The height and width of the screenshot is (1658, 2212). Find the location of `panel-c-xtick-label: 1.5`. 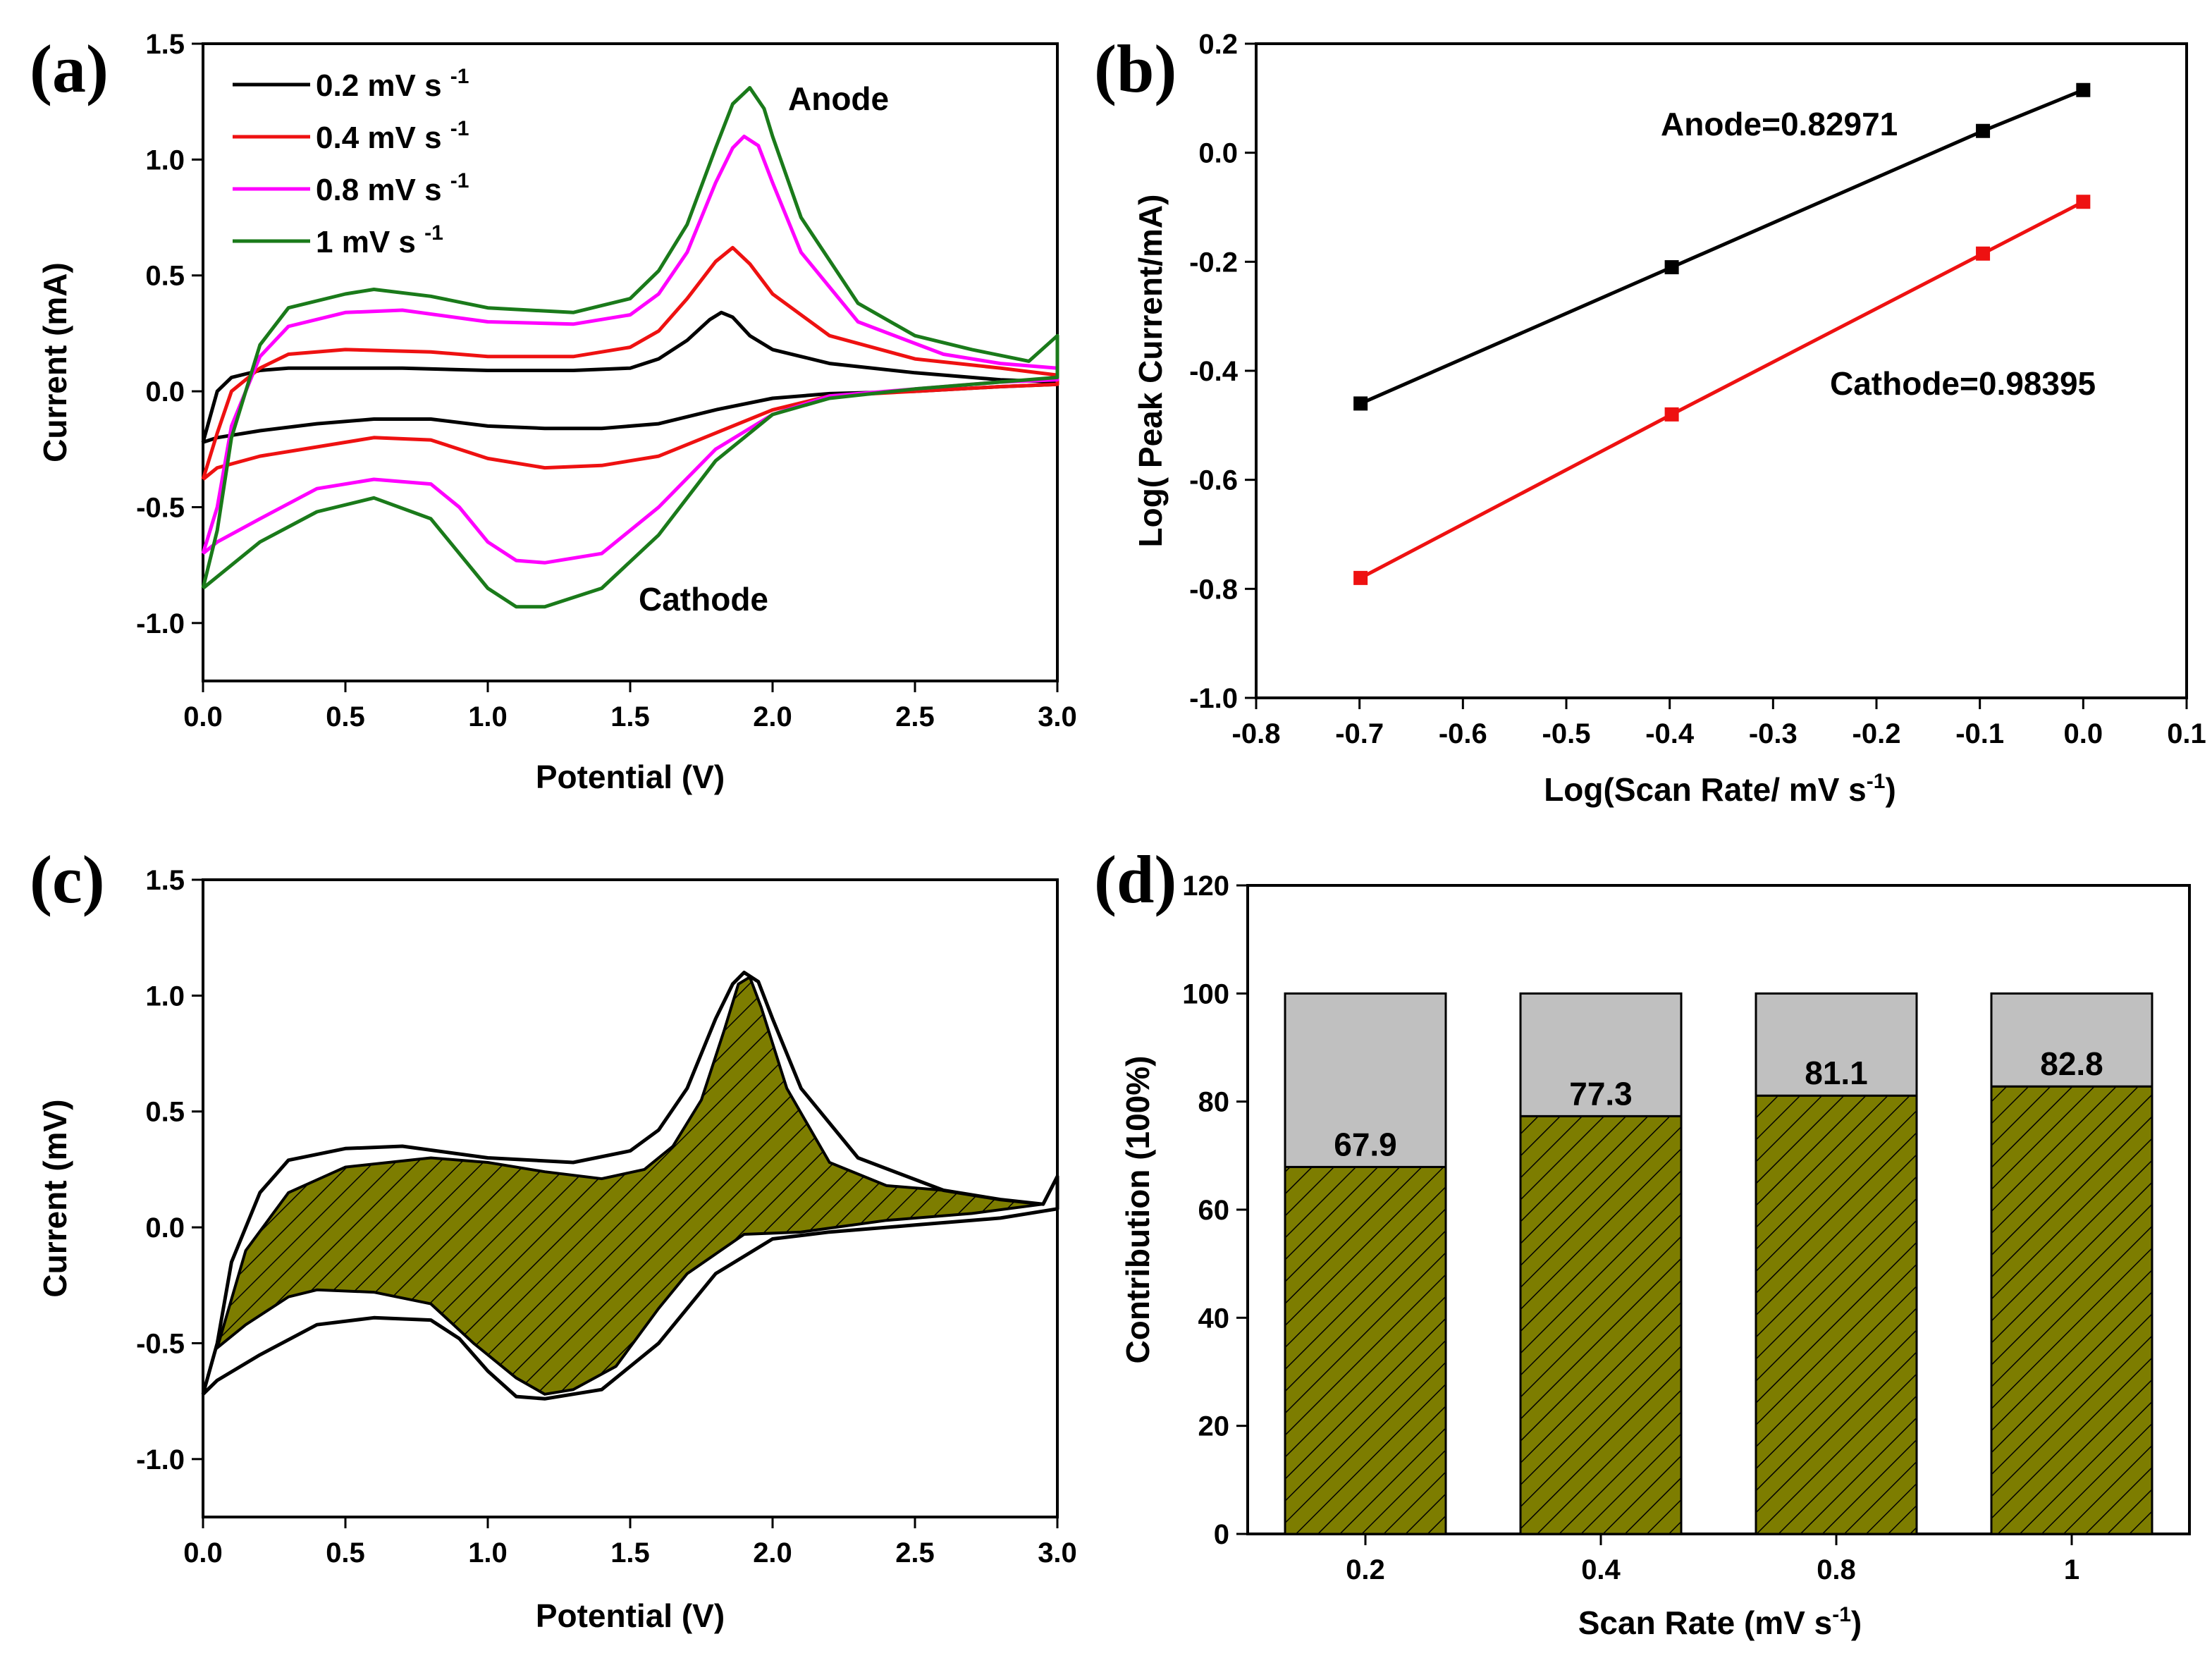

panel-c-xtick-label: 1.5 is located at coordinates (630, 1552).